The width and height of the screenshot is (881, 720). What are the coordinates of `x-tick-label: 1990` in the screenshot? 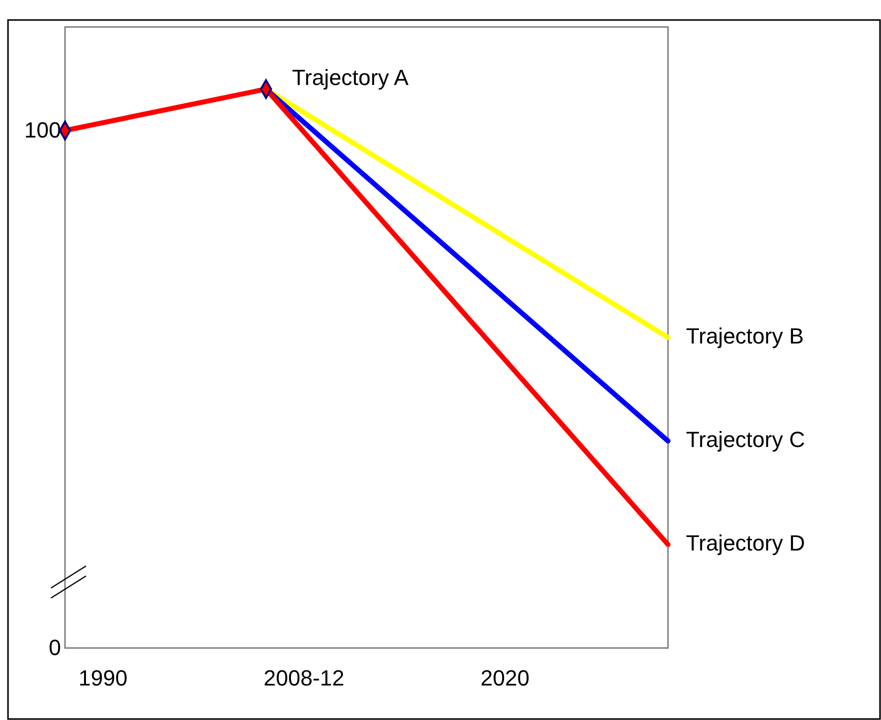 It's located at (103, 678).